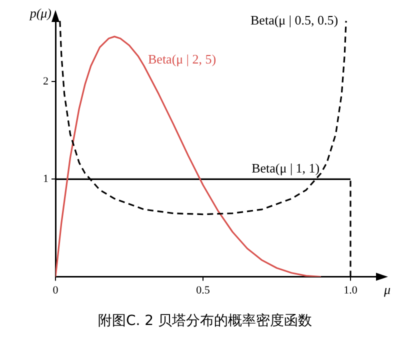 The image size is (410, 349). Describe the element at coordinates (387, 290) in the screenshot. I see `x-axis-title: μ` at that location.